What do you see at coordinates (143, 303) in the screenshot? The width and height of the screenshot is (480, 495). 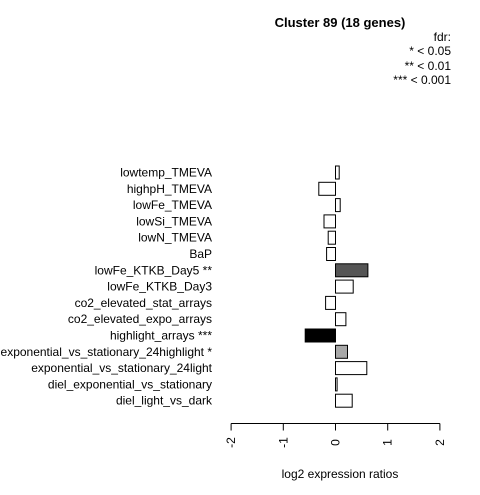 I see `category-label: co2_elevated_stat_arrays` at bounding box center [143, 303].